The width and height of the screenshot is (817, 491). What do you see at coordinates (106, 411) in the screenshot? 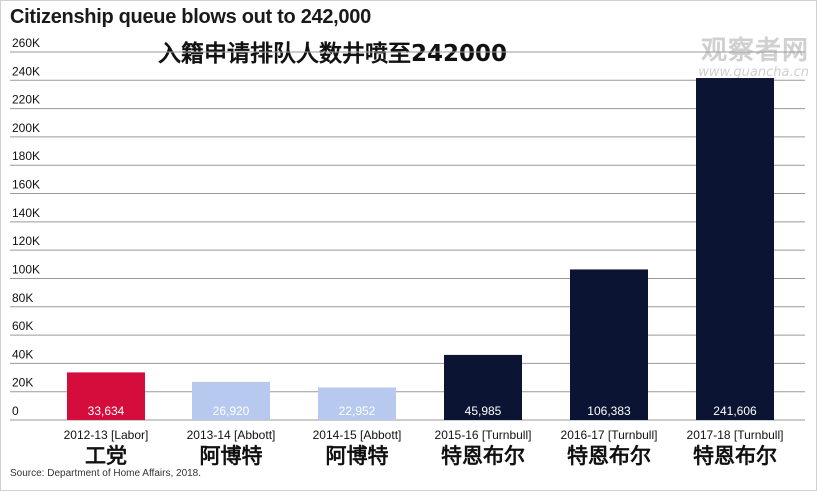
I see `bar-value-label: 33,634` at bounding box center [106, 411].